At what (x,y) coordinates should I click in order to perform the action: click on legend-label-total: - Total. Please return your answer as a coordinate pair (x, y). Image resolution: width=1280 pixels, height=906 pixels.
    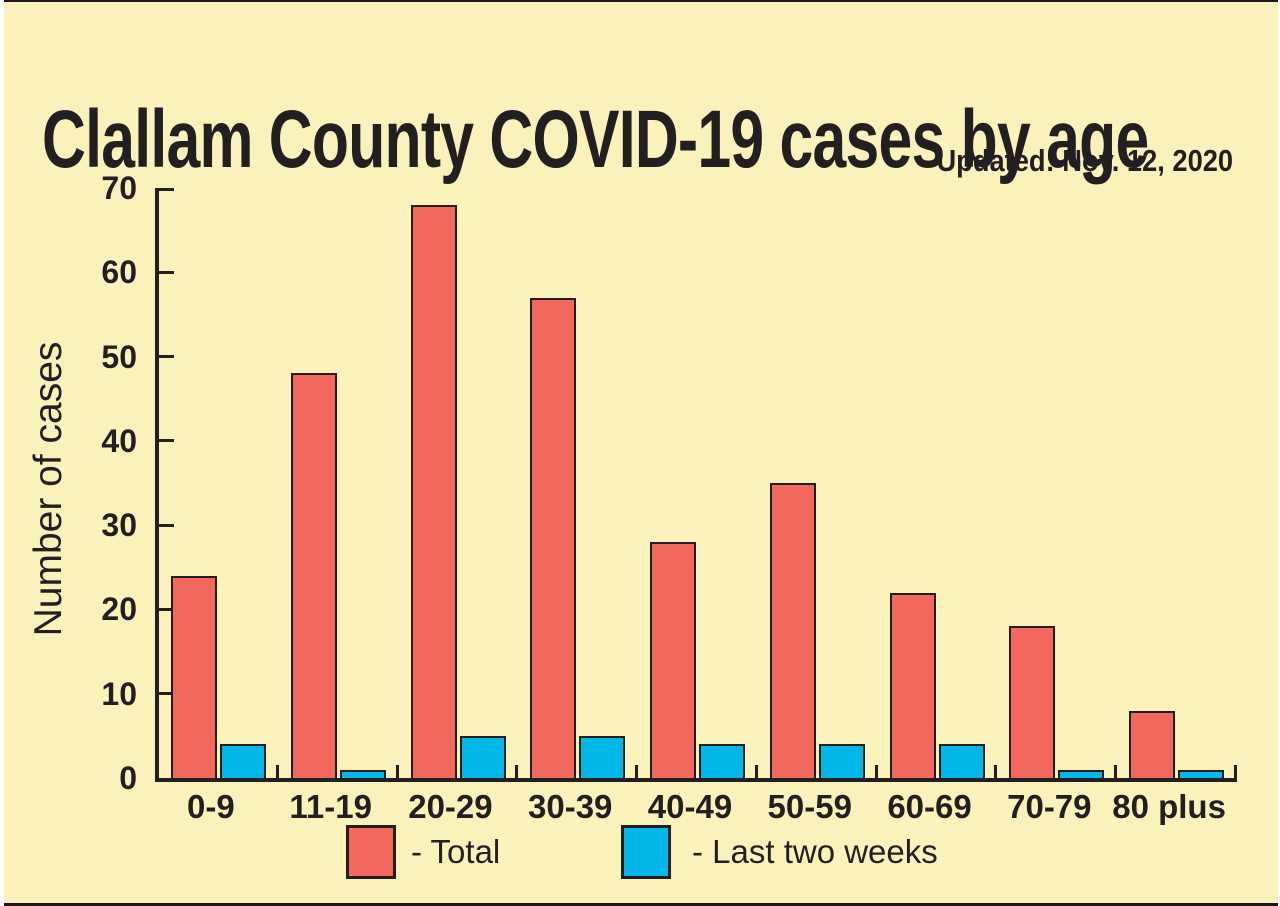
    Looking at the image, I should click on (456, 851).